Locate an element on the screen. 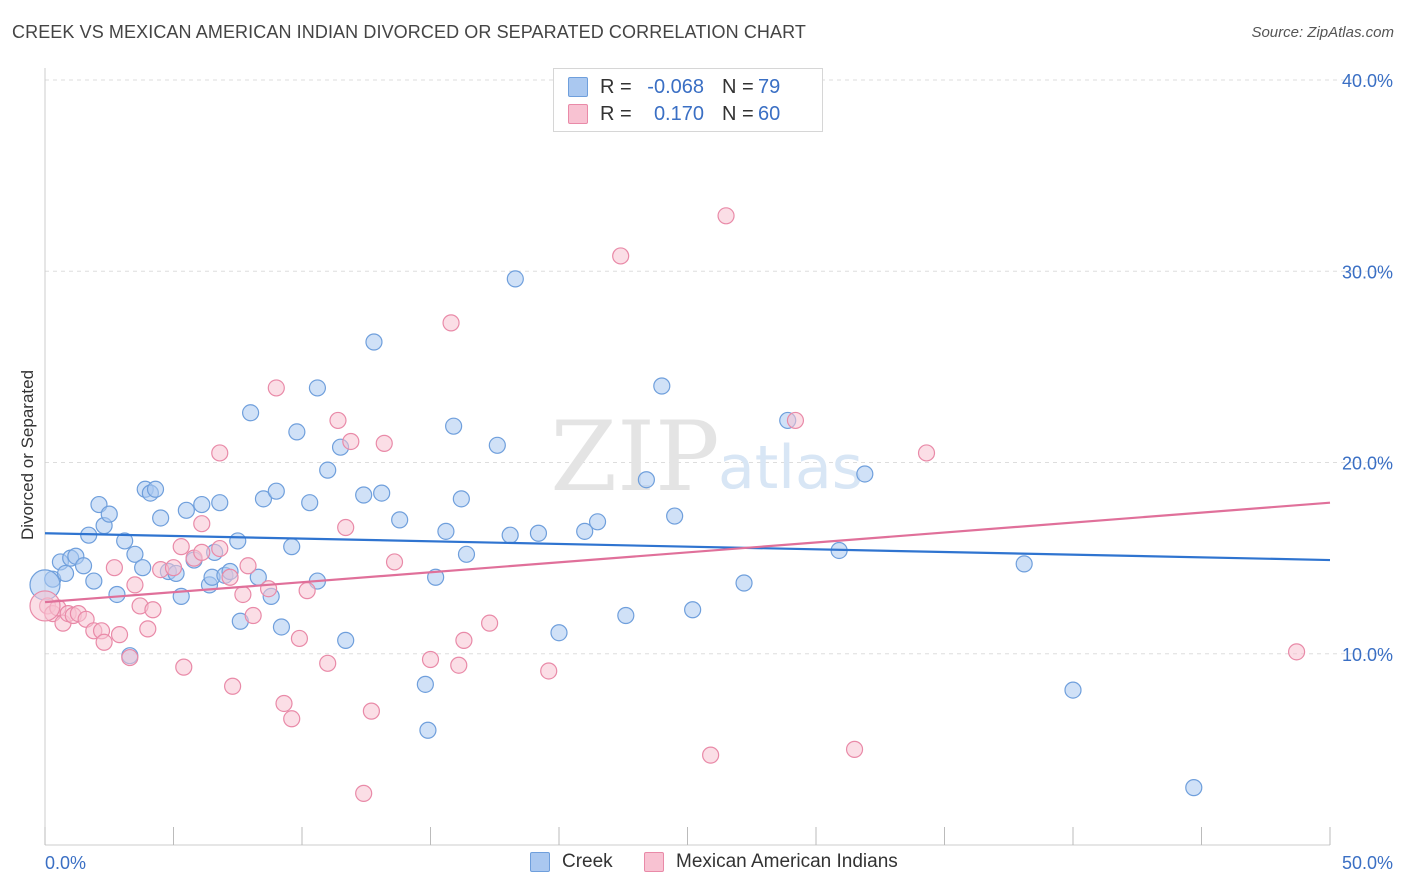  r-label: R = is located at coordinates (616, 86).